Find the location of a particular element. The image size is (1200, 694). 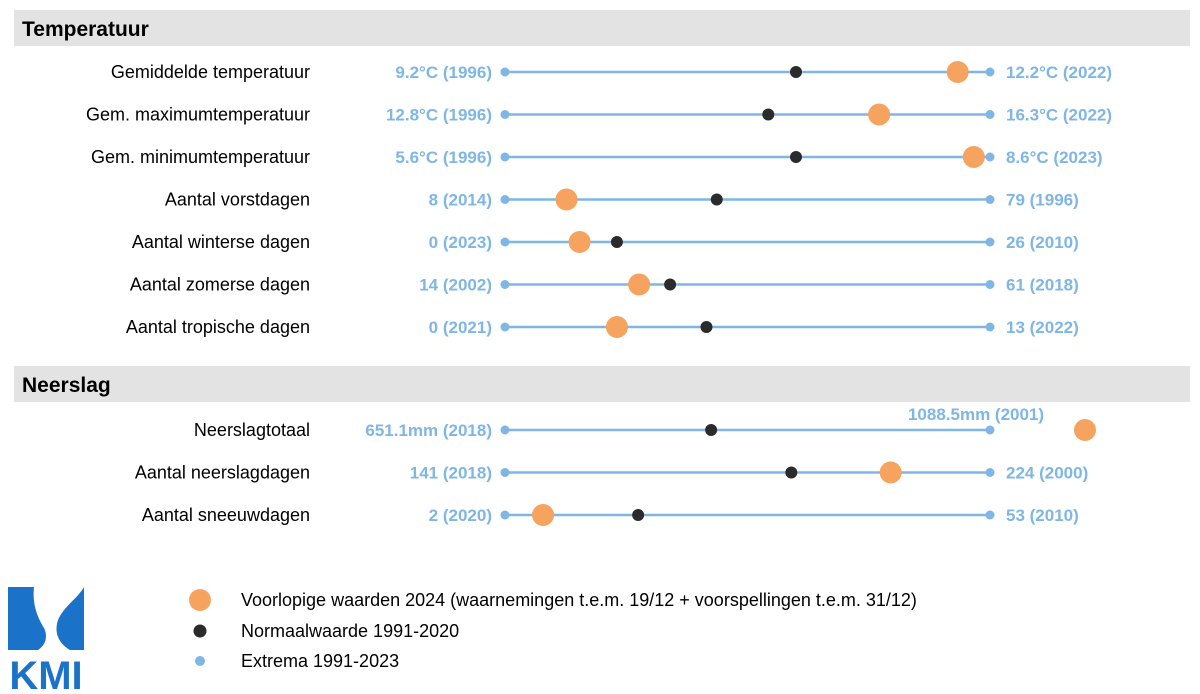

legend-marker-normal is located at coordinates (200, 631).